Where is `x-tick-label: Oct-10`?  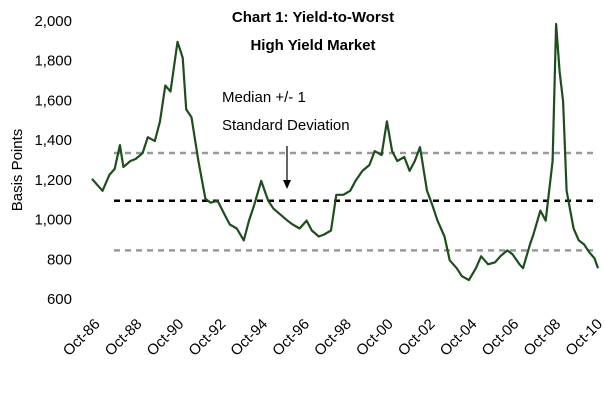 x-tick-label: Oct-10 is located at coordinates (583, 338).